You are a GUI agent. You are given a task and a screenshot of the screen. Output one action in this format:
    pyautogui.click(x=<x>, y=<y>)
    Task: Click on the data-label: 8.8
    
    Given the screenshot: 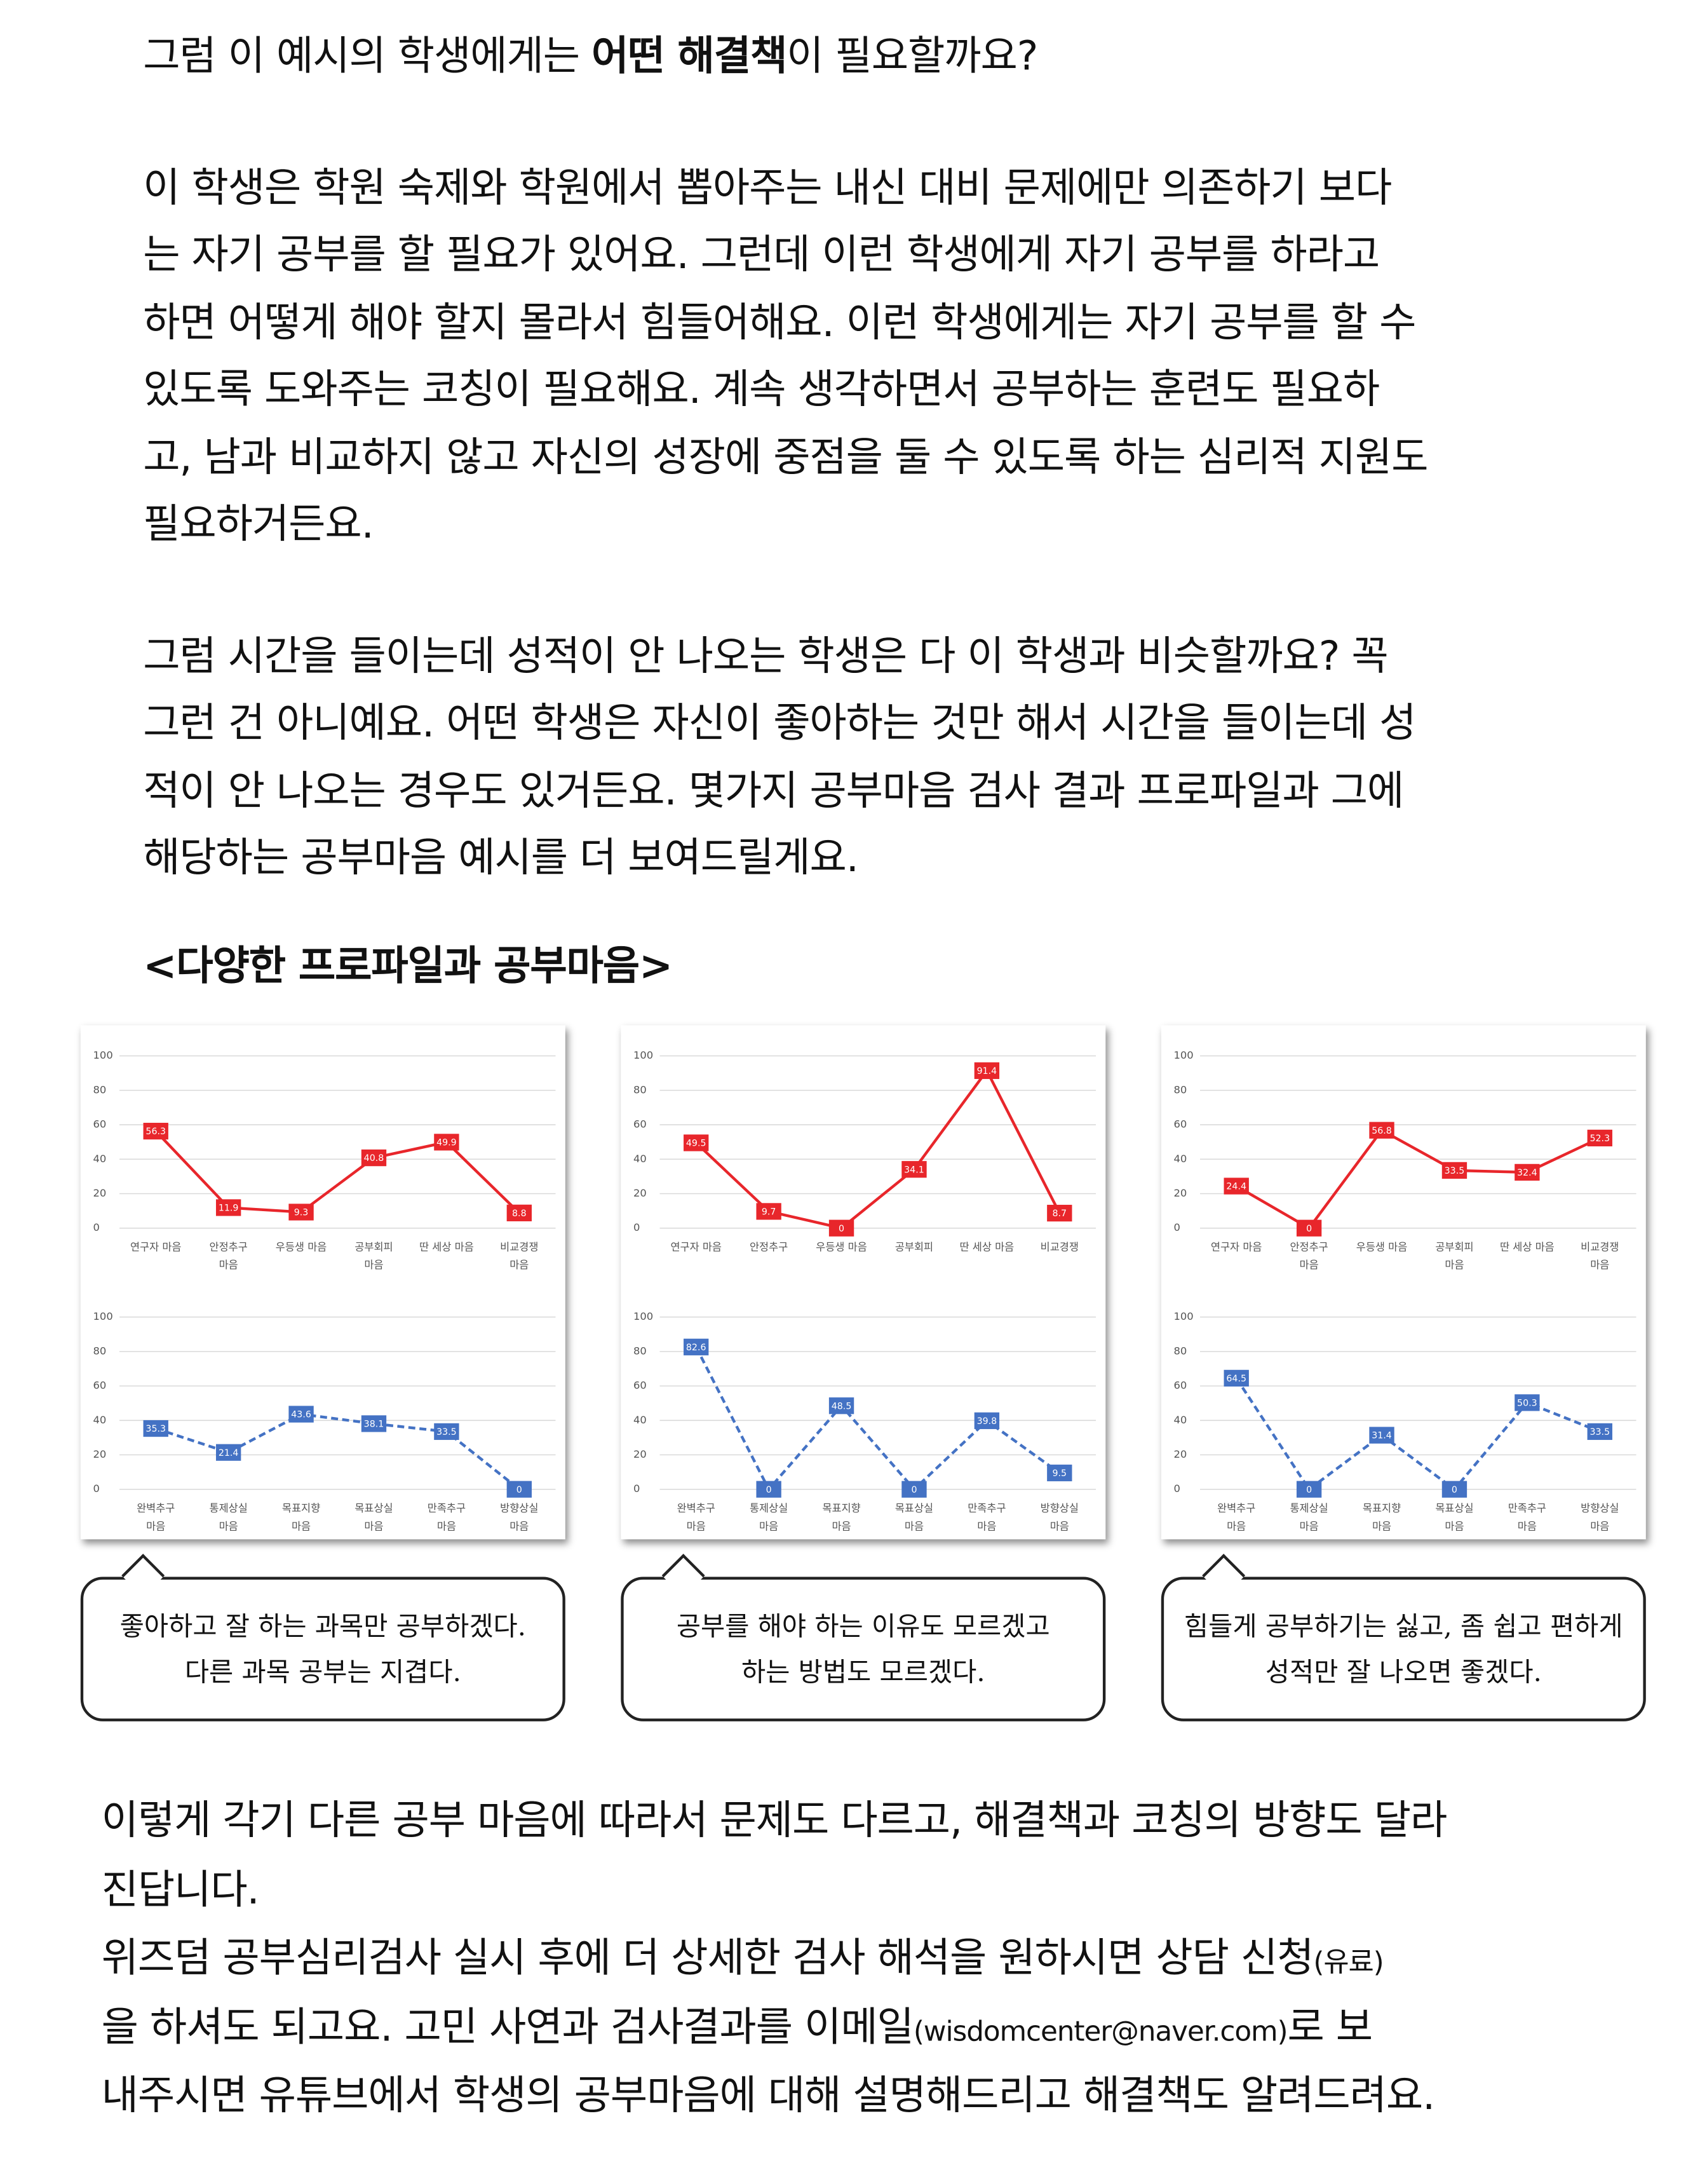 What is the action you would take?
    pyautogui.click(x=519, y=1214)
    